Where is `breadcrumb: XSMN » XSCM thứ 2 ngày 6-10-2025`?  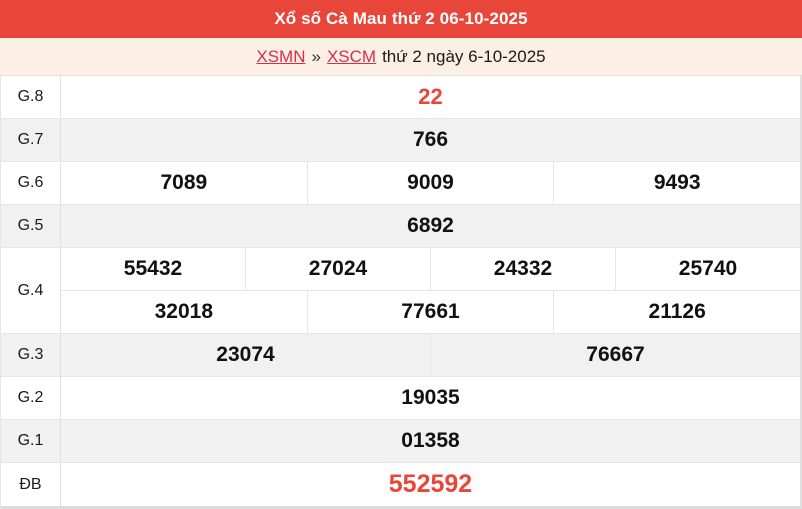 breadcrumb: XSMN » XSCM thứ 2 ngày 6-10-2025 is located at coordinates (401, 56).